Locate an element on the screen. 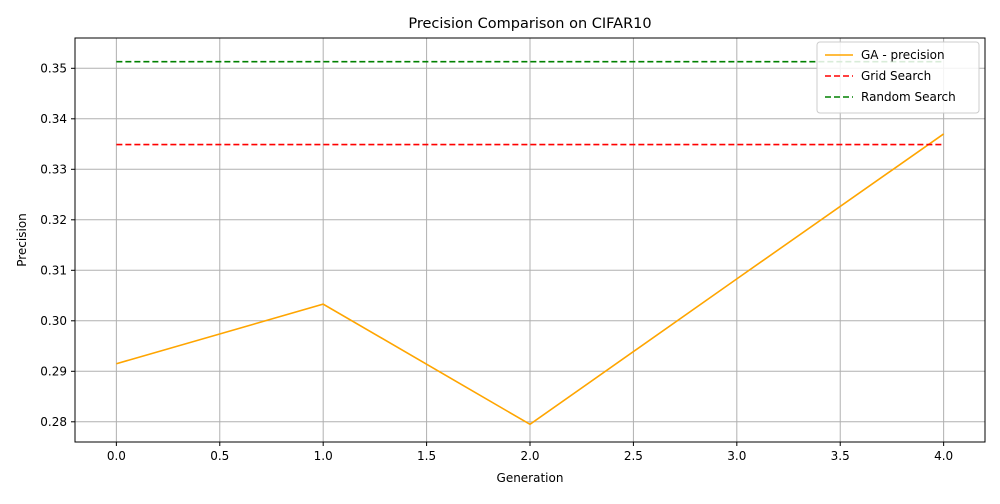  legend-label-2: Grid Search is located at coordinates (896, 76).